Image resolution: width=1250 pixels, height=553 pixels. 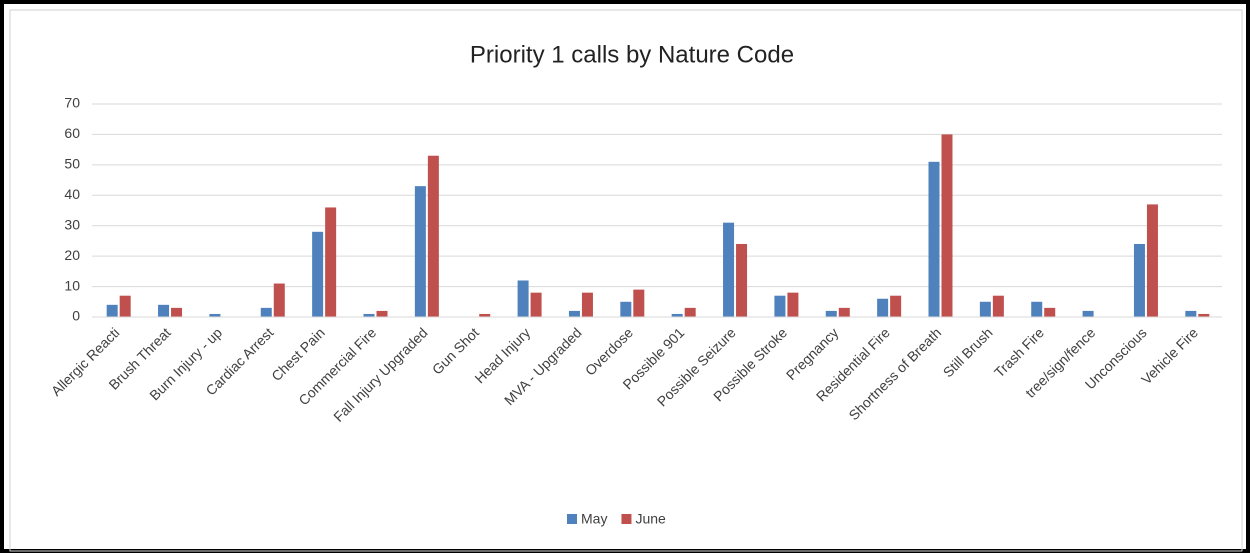 I want to click on legend-label: May, so click(x=594, y=519).